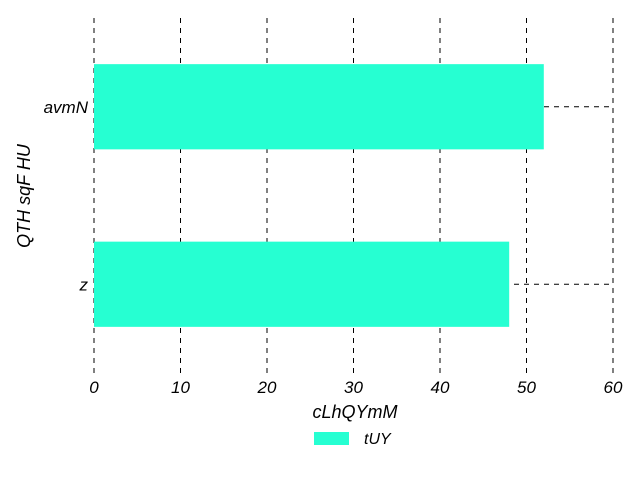 The image size is (640, 480). Describe the element at coordinates (267, 387) in the screenshot. I see `x-tick-label: 20` at that location.